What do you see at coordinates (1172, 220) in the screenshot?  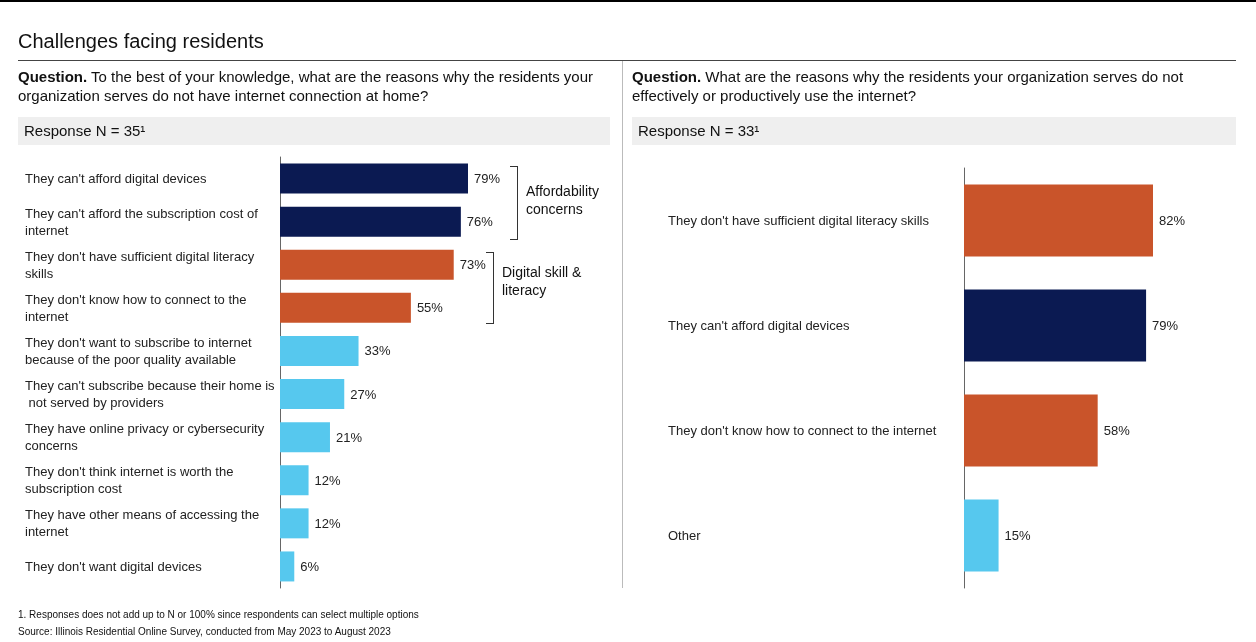 I see `data-label: 82%` at bounding box center [1172, 220].